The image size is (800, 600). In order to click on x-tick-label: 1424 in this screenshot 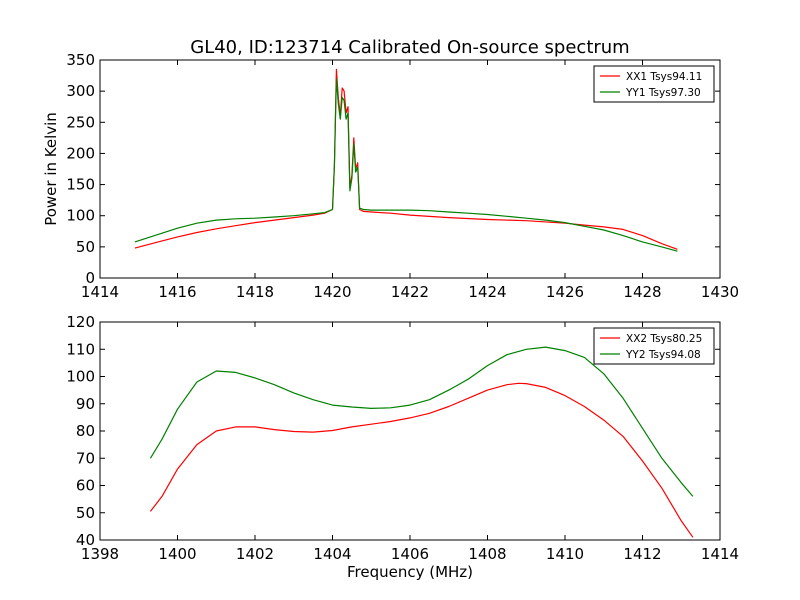, I will do `click(487, 292)`.